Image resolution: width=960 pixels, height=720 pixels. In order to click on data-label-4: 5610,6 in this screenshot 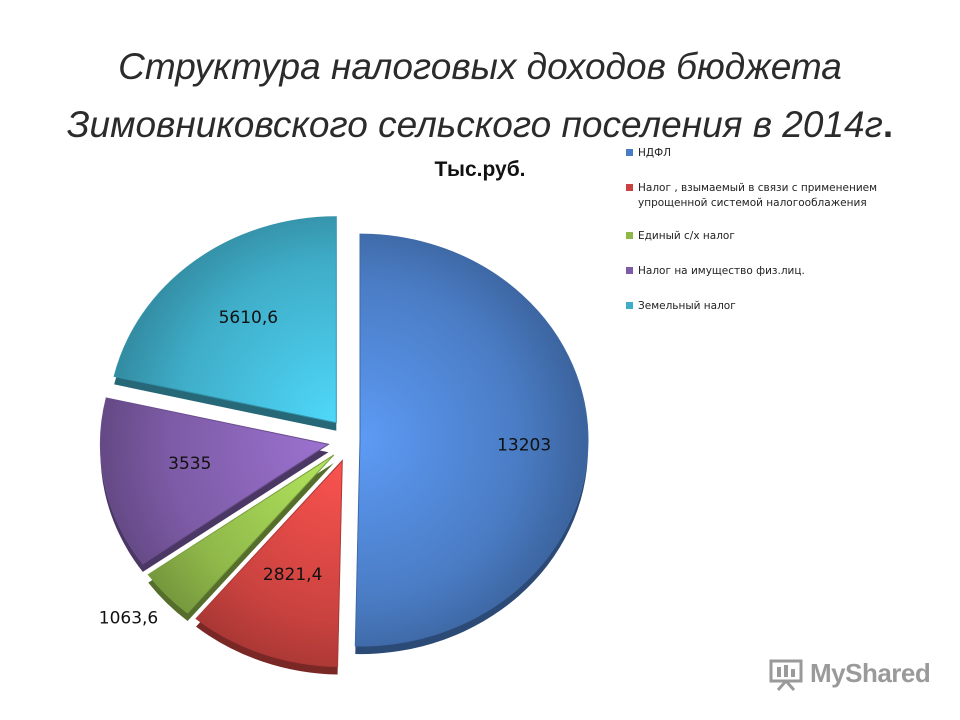, I will do `click(248, 318)`.